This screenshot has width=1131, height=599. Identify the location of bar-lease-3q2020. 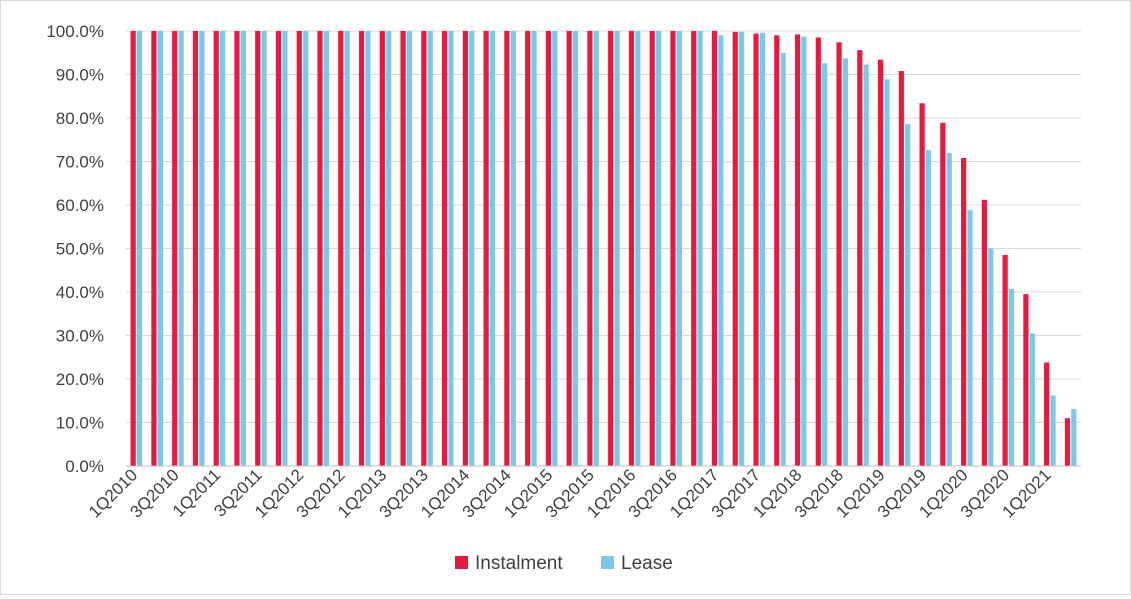
(1011, 377).